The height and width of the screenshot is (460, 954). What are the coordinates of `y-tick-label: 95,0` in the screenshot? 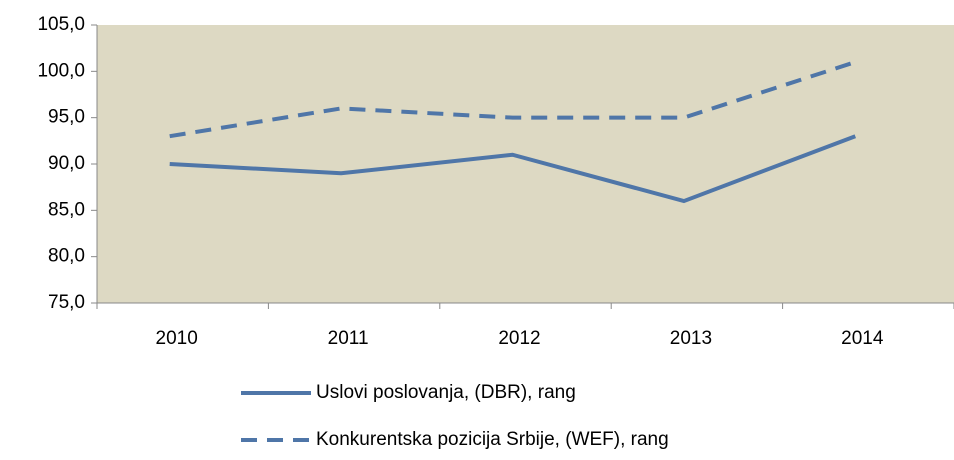 It's located at (66, 117).